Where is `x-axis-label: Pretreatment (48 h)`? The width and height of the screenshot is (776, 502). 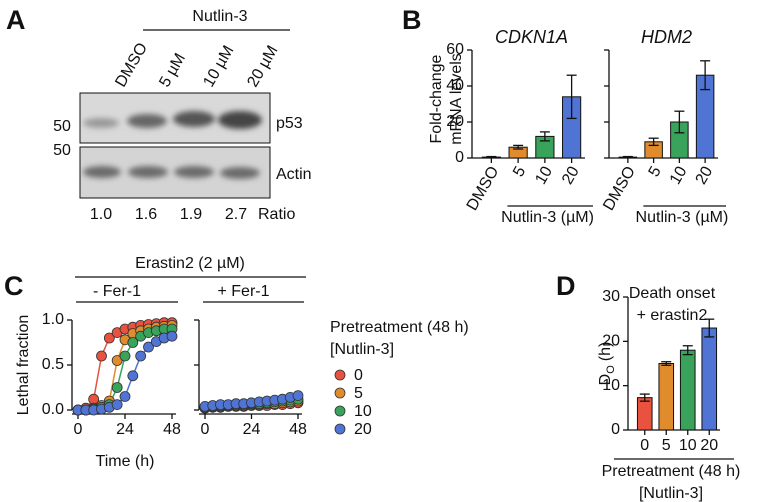 x-axis-label: Pretreatment (48 h) is located at coordinates (671, 471).